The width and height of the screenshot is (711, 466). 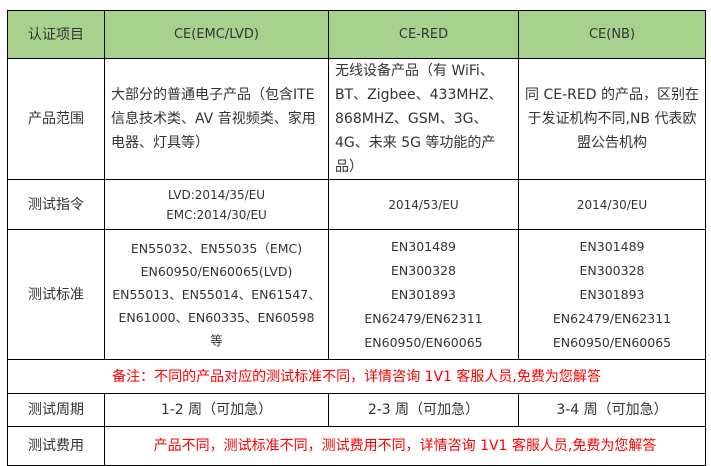 I want to click on directive-nb: 2014/30/EU, so click(x=612, y=204).